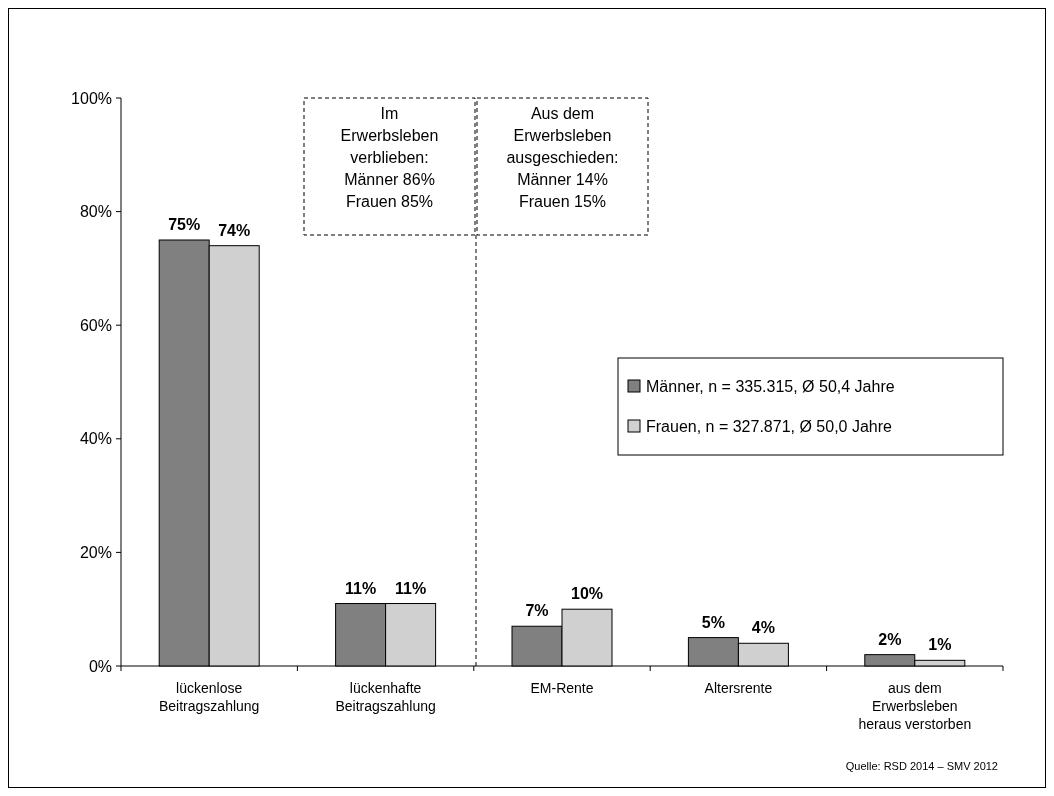 This screenshot has width=1054, height=796. What do you see at coordinates (385, 697) in the screenshot?
I see `x-tick-label: lückenhafte Beitragszahlung` at bounding box center [385, 697].